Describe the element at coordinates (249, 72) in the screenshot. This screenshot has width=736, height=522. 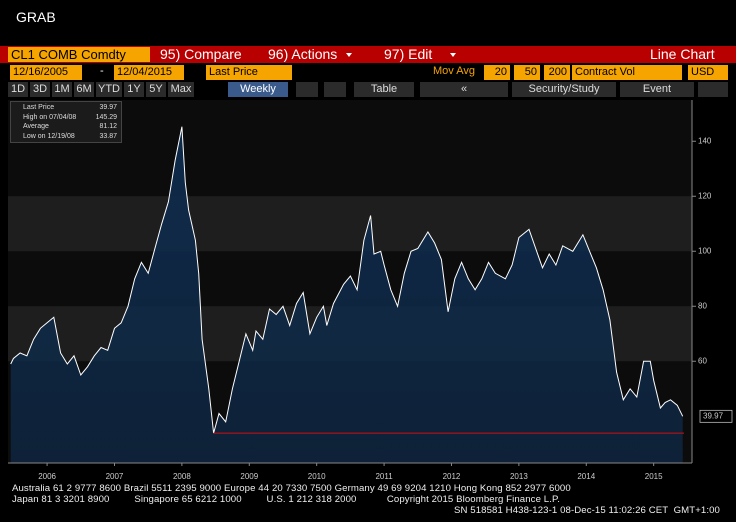
I see `field-select: Last Price` at that location.